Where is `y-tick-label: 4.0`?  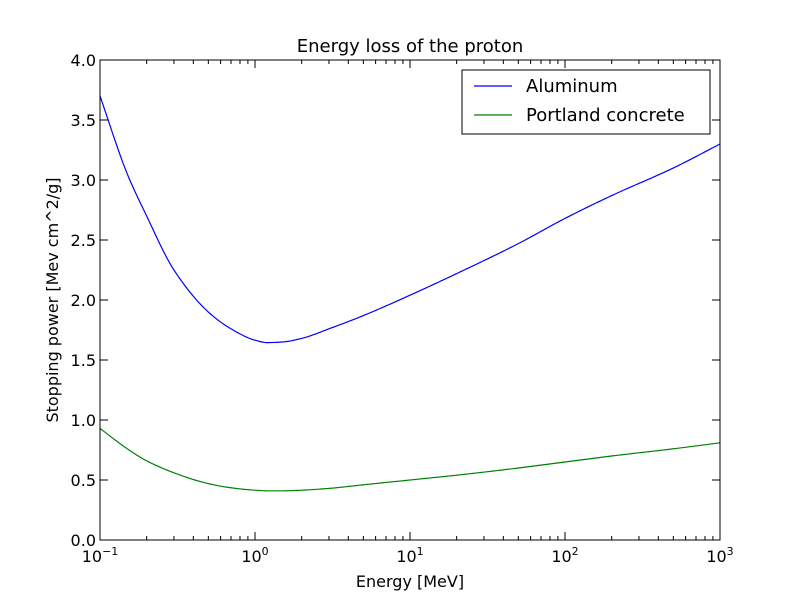 y-tick-label: 4.0 is located at coordinates (83, 60).